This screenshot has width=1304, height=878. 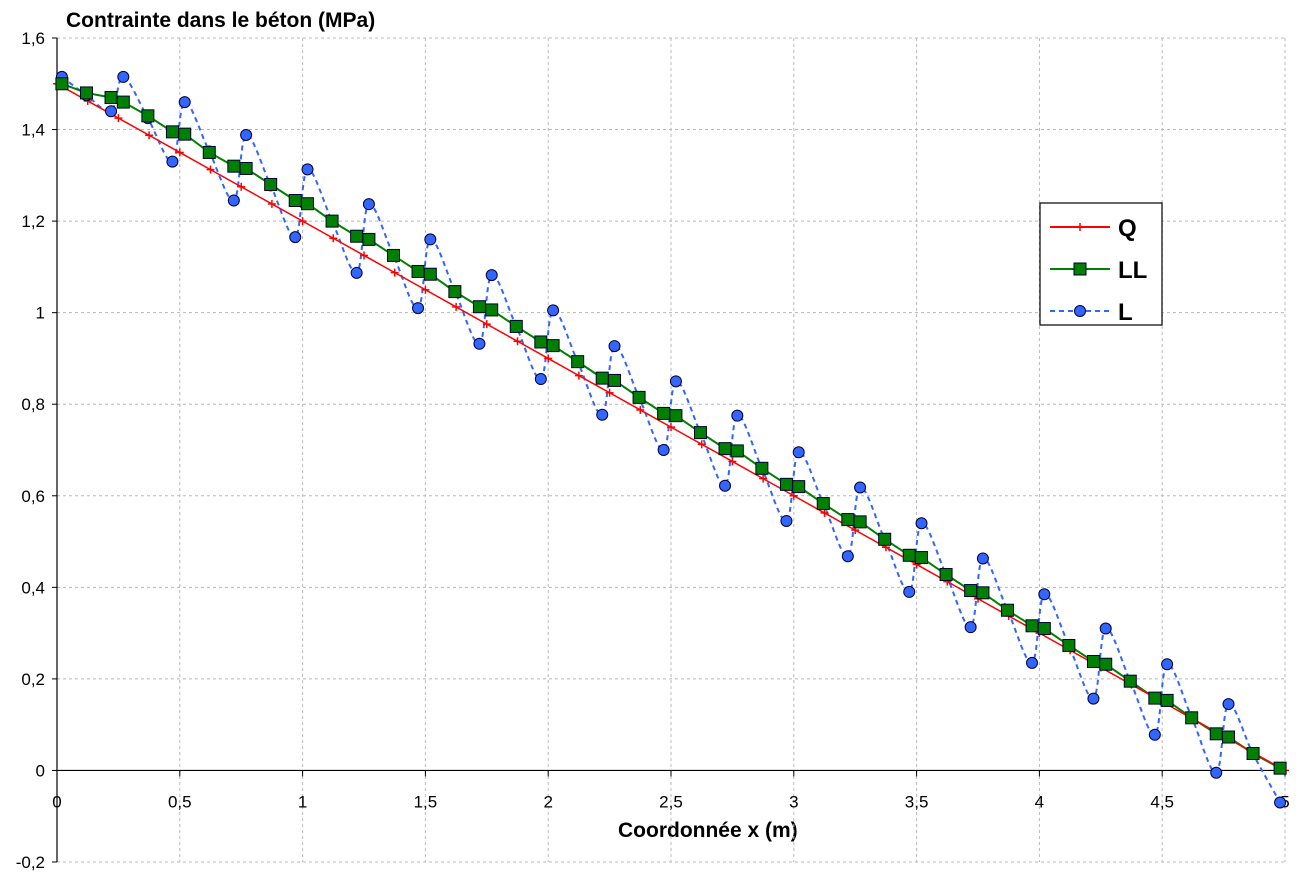 I want to click on legend-box, so click(x=1101, y=264).